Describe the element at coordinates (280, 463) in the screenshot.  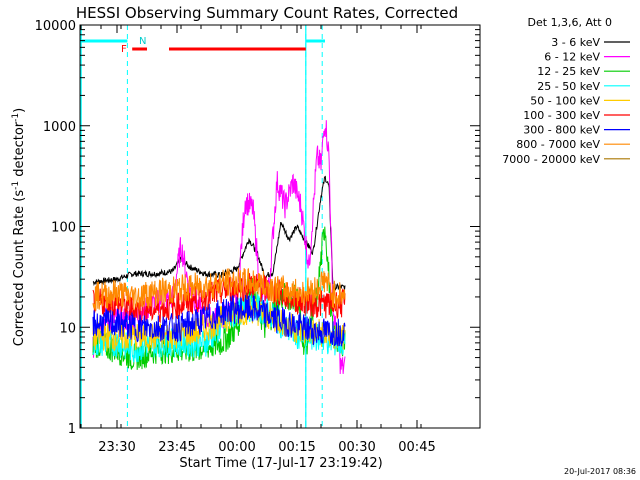
I see `x-axis-label: Start Time (17-Jul-17 23:19:42)` at that location.